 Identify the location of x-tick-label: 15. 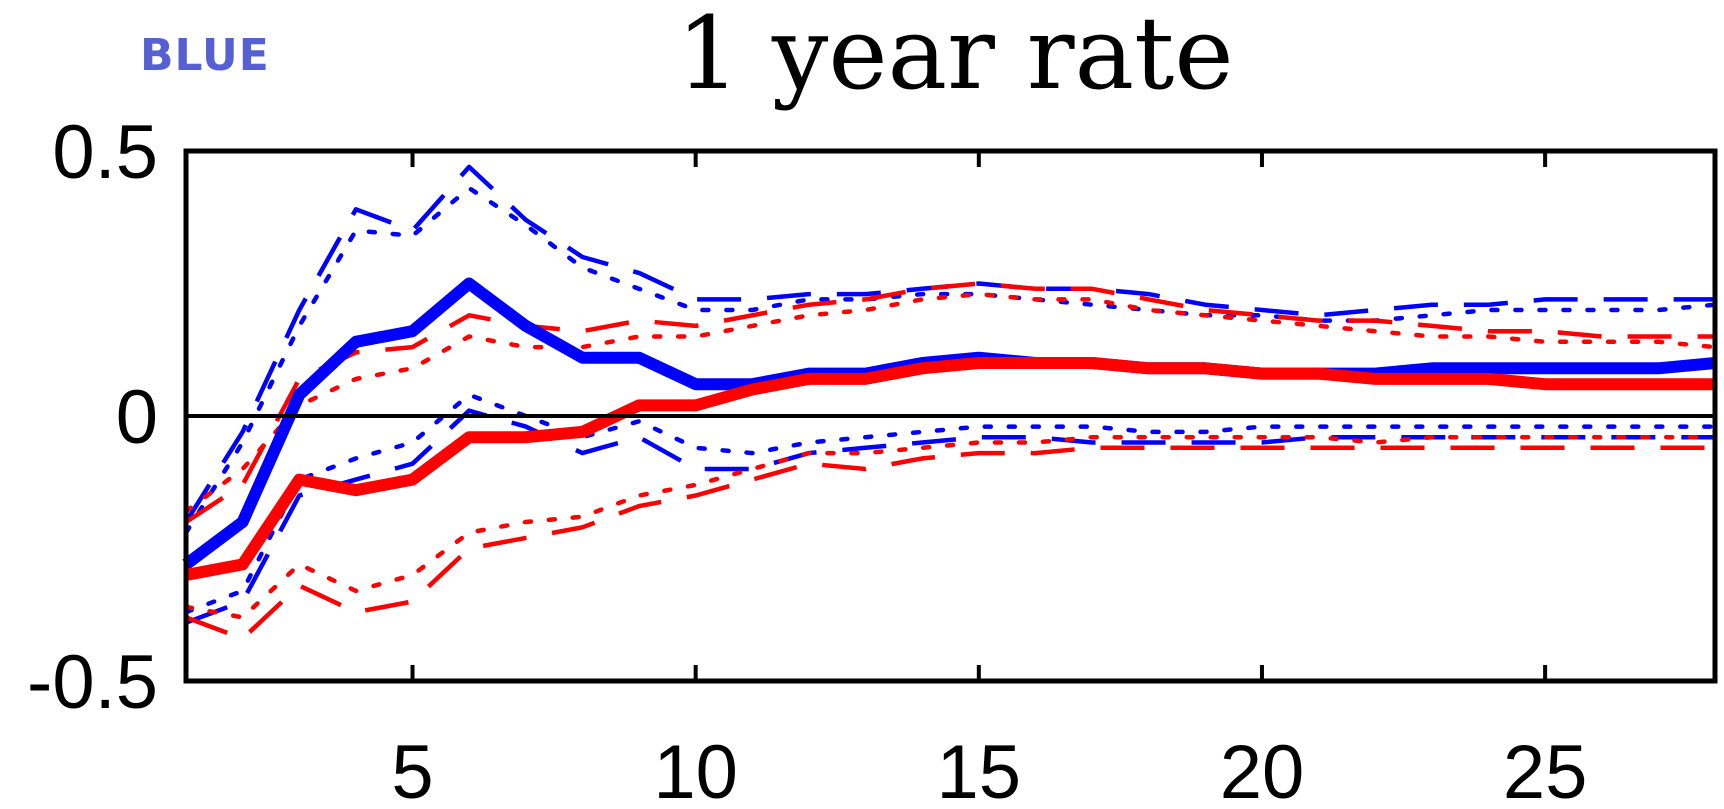
(979, 769).